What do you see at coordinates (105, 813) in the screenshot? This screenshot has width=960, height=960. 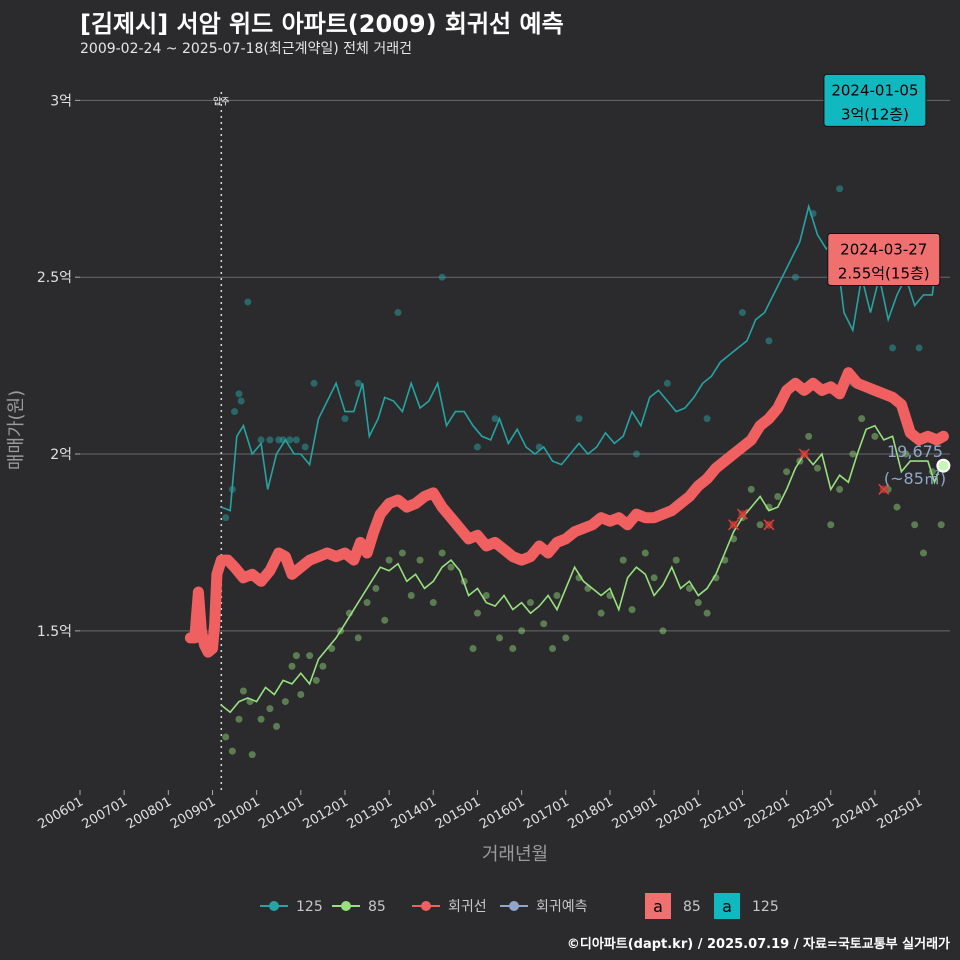 I see `x-tick-label: 200701` at bounding box center [105, 813].